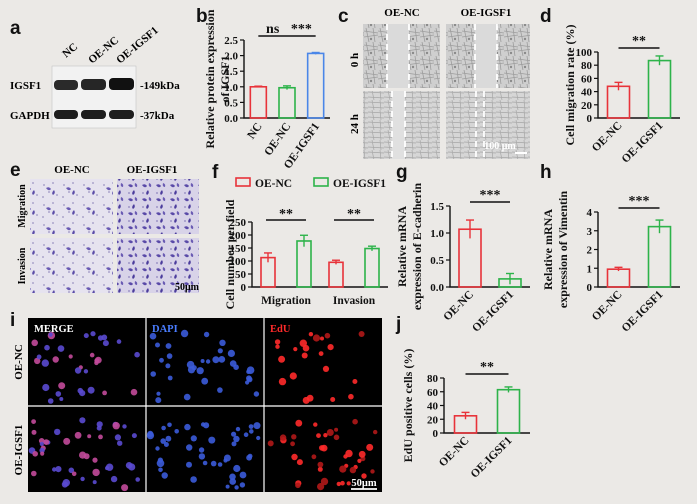 This screenshot has height=504, width=697. I want to click on y-tick-label: 250, so click(238, 223).